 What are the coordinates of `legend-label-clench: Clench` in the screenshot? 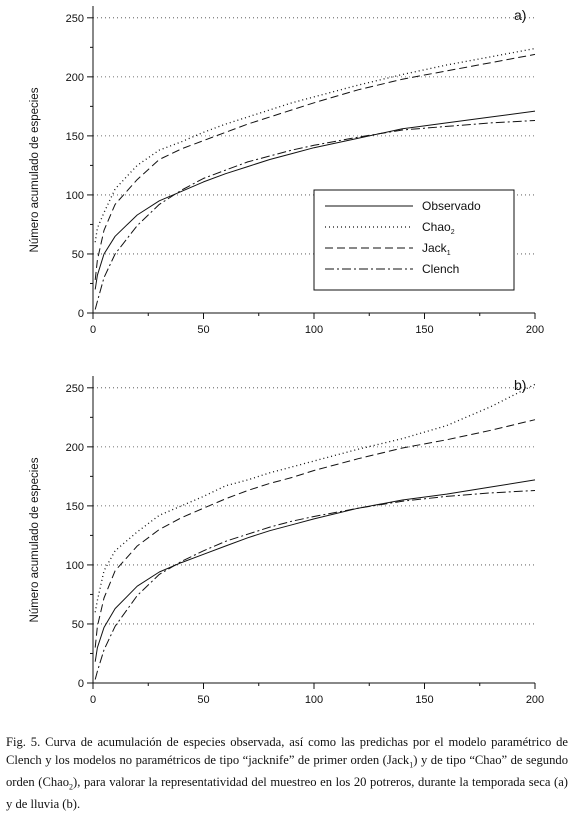 It's located at (440, 269).